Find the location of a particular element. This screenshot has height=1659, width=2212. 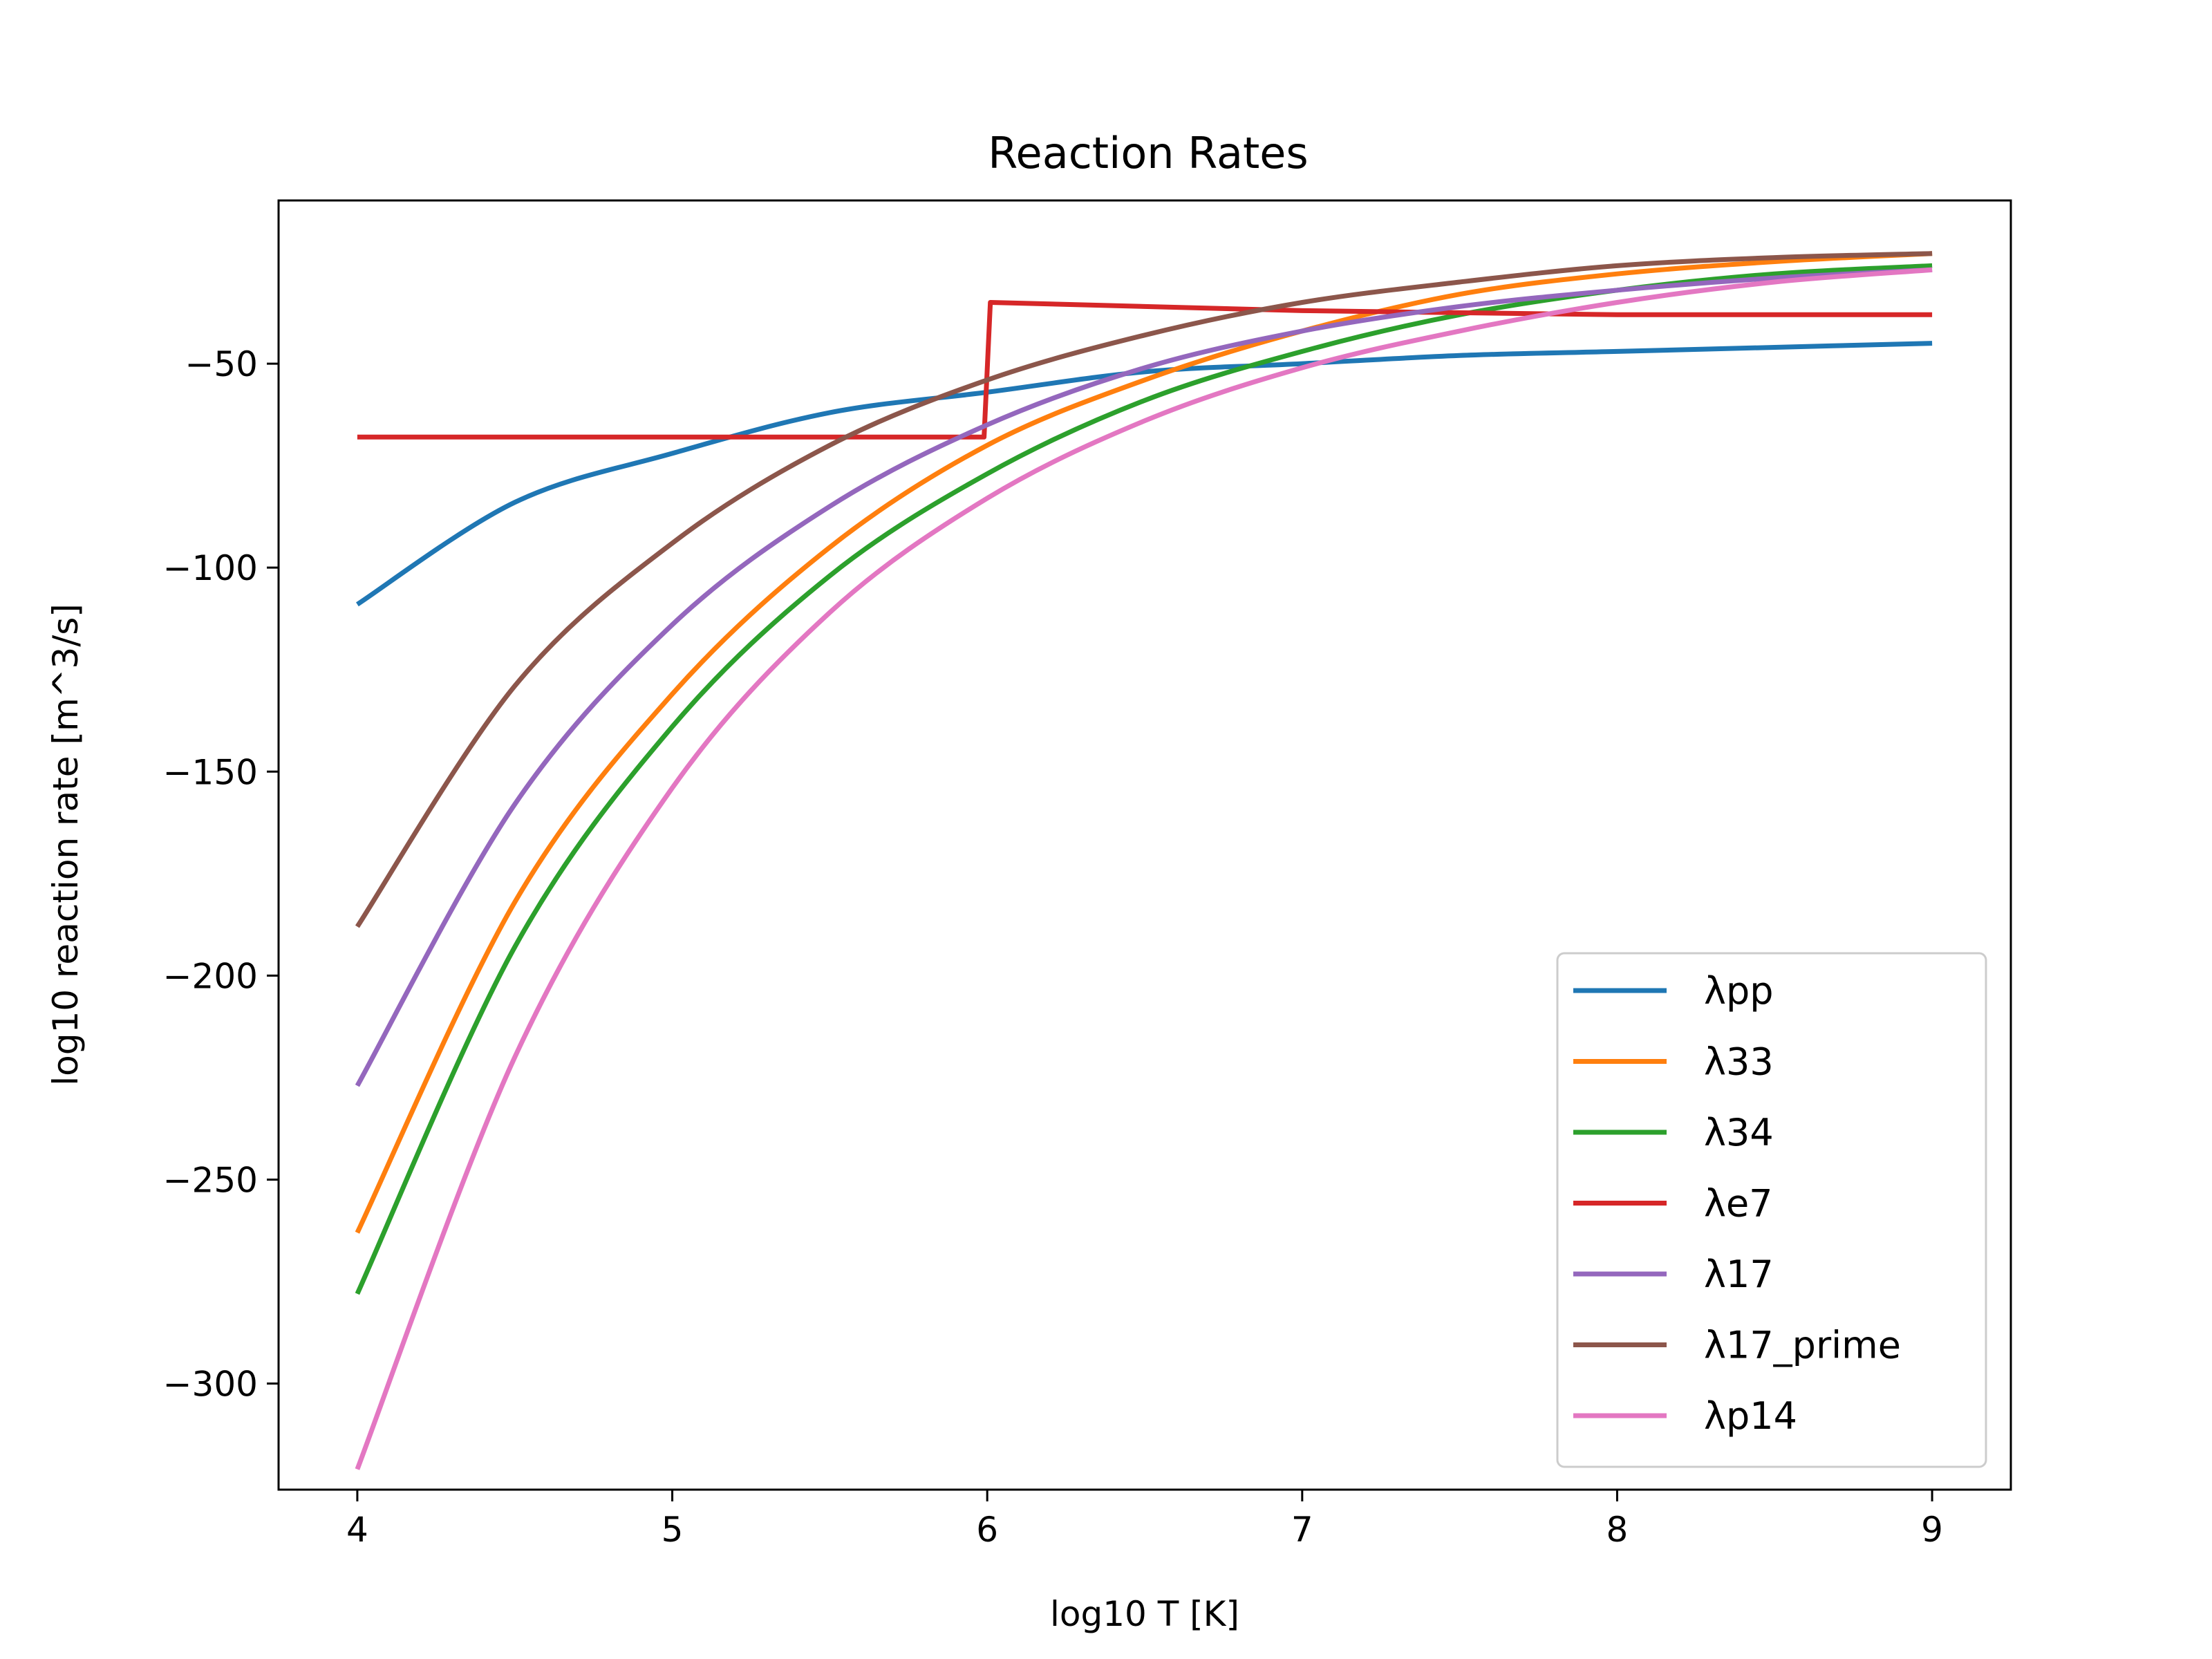

legend: λpp λ33 λ34 λe7 λ17 λ17_prime λp14 is located at coordinates (1771, 1210).